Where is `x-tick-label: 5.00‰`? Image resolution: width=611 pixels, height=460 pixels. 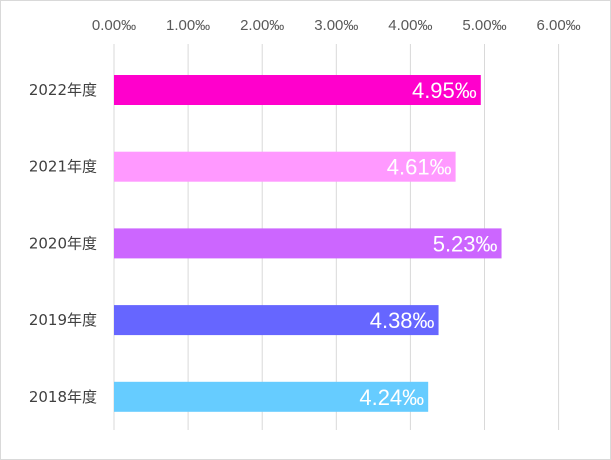 x-tick-label: 5.00‰ is located at coordinates (484, 25).